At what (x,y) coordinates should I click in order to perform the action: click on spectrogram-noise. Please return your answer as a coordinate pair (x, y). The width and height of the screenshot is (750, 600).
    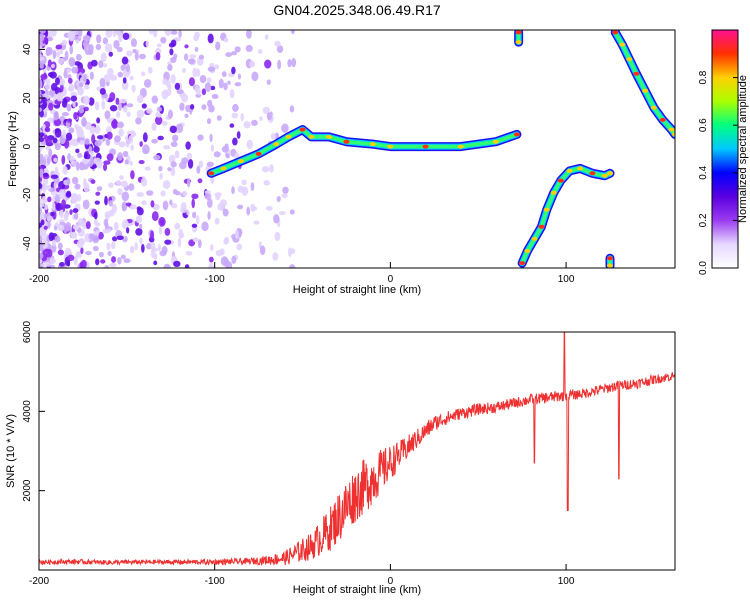
    Looking at the image, I should click on (168, 149).